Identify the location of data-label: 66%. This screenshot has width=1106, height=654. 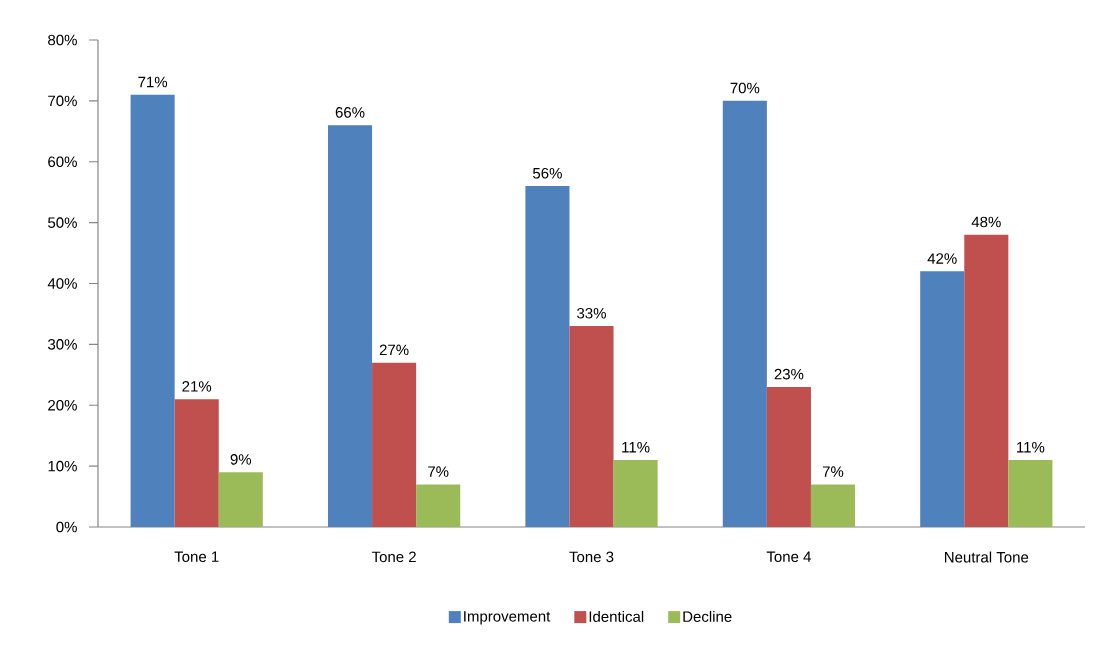
(350, 112).